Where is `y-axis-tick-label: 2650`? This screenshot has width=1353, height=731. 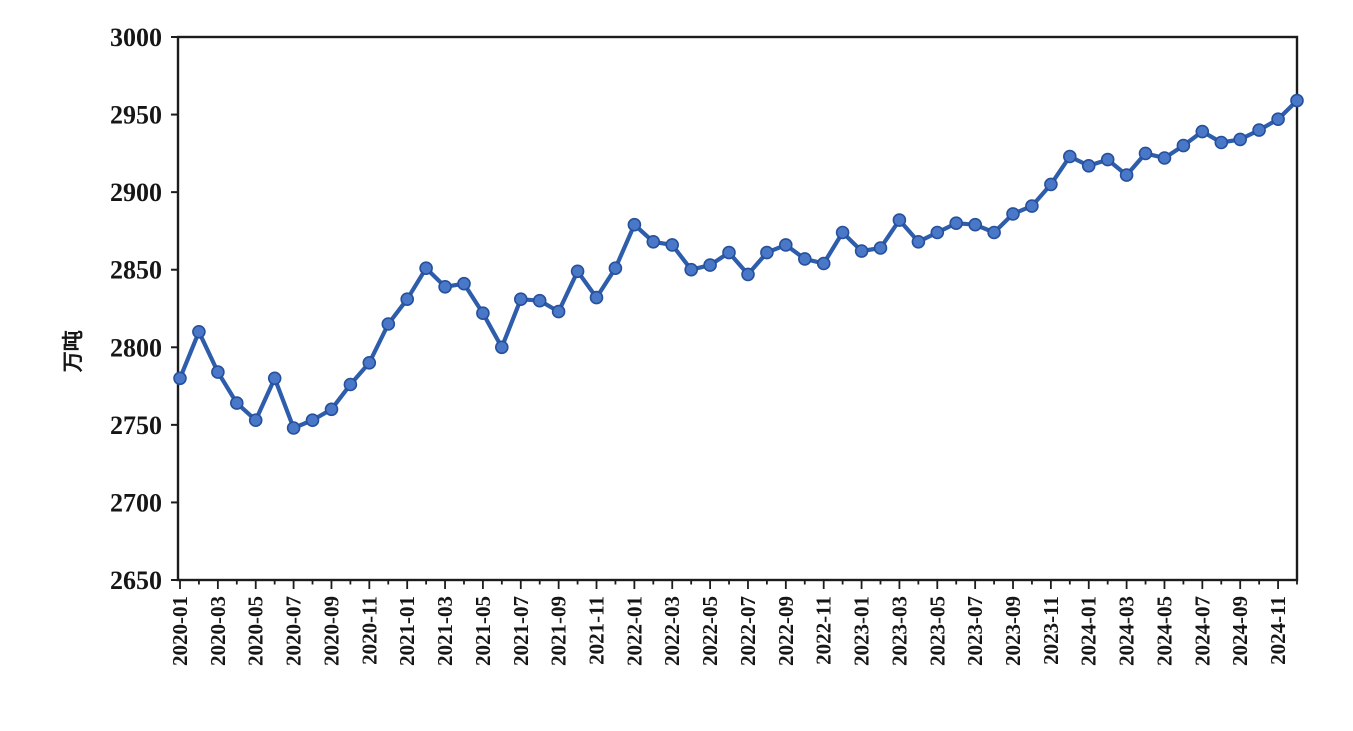
y-axis-tick-label: 2650 is located at coordinates (136, 580).